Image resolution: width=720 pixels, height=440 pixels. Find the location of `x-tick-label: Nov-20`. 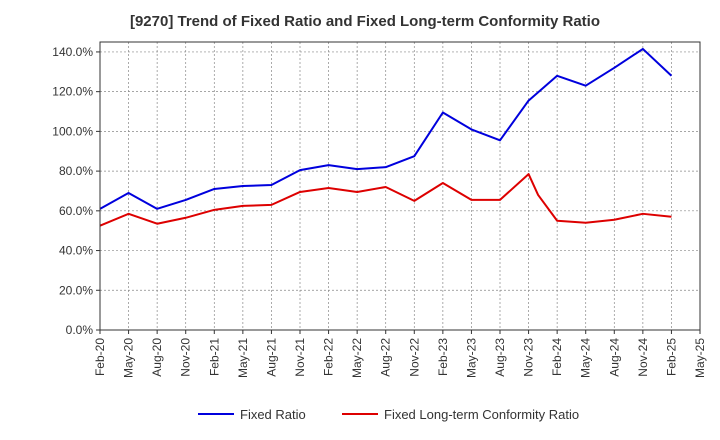

x-tick-label: Nov-20 is located at coordinates (186, 357).